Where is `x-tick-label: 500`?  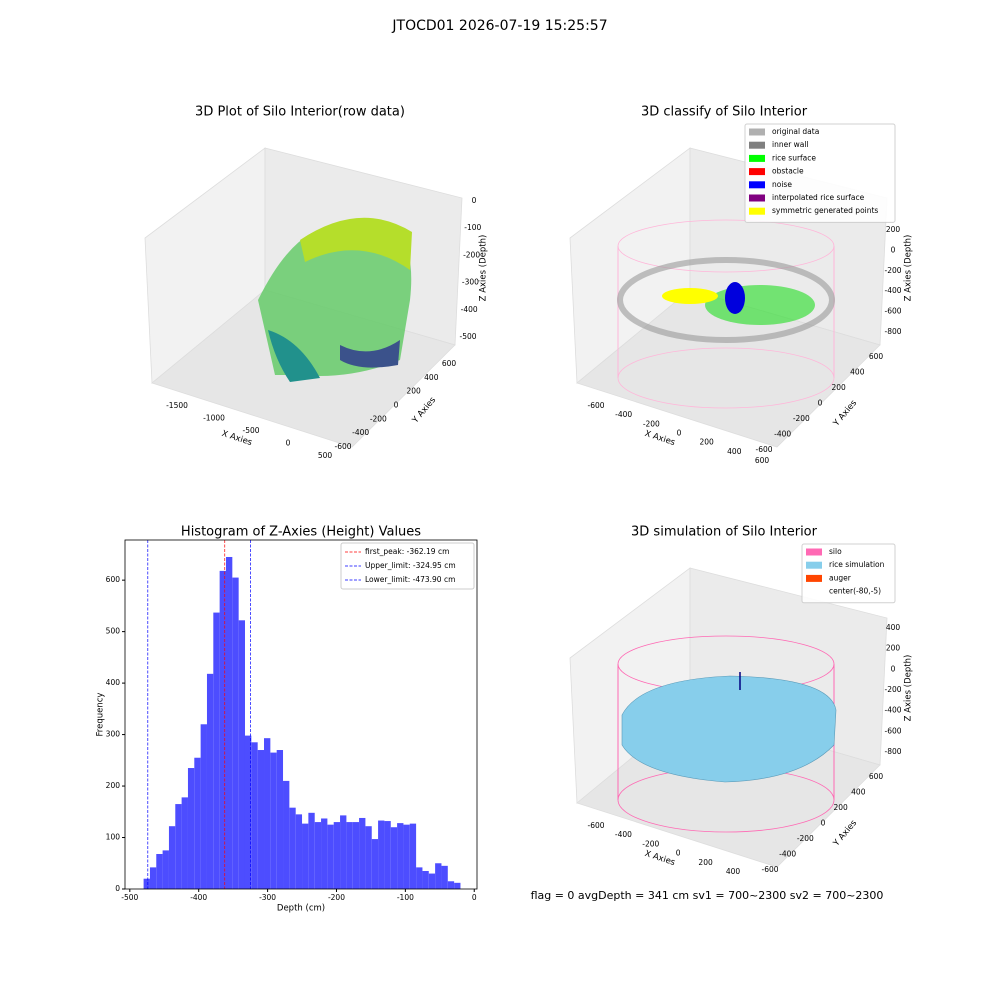 x-tick-label: 500 is located at coordinates (325, 455).